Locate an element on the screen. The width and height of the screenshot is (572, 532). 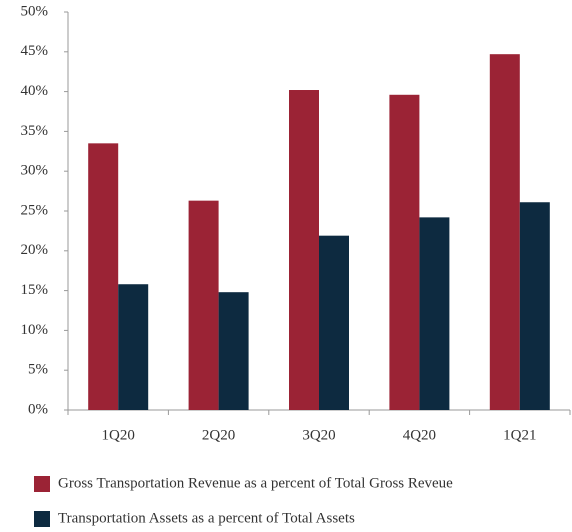
y-tick-label: 20% is located at coordinates (35, 250).